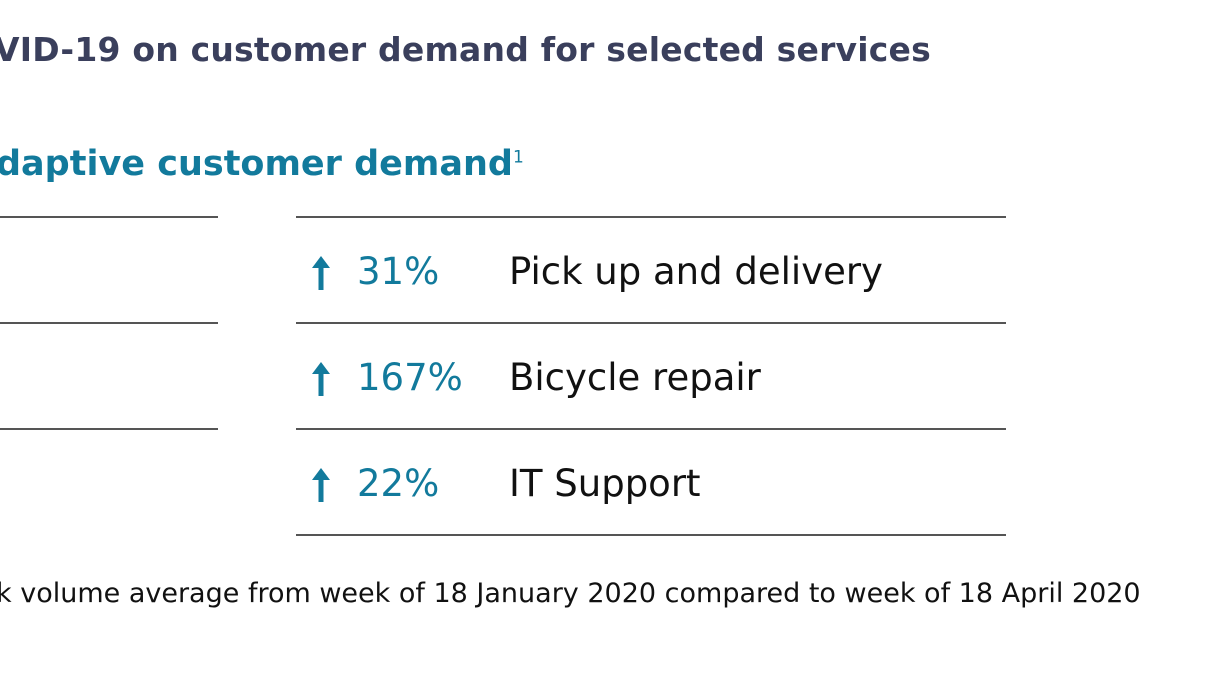 The width and height of the screenshot is (1226, 690). Describe the element at coordinates (651, 217) in the screenshot. I see `table-top-rule` at that location.